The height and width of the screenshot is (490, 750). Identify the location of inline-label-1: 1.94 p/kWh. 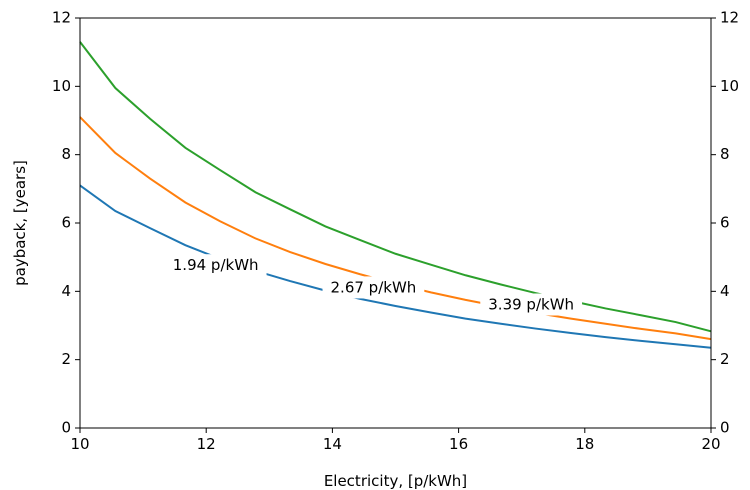
(216, 265).